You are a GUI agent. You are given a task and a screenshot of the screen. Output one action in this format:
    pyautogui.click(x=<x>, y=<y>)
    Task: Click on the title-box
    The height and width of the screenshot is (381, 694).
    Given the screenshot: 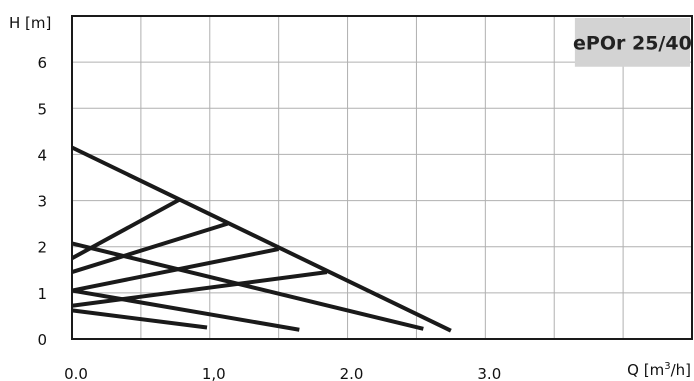 What is the action you would take?
    pyautogui.click(x=632, y=42)
    